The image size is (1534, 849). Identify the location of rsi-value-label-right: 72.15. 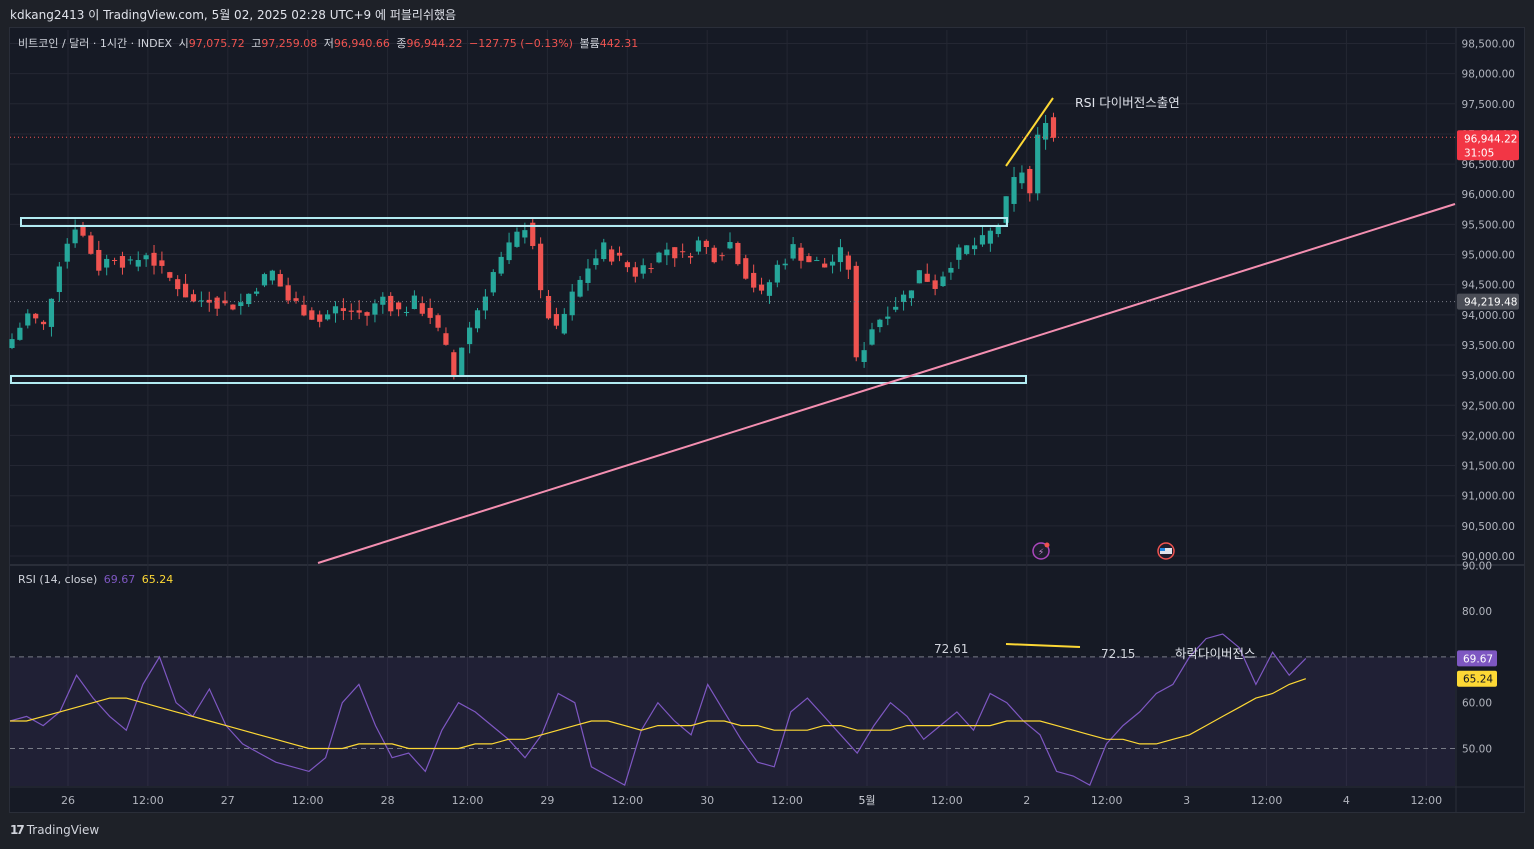
(1118, 654).